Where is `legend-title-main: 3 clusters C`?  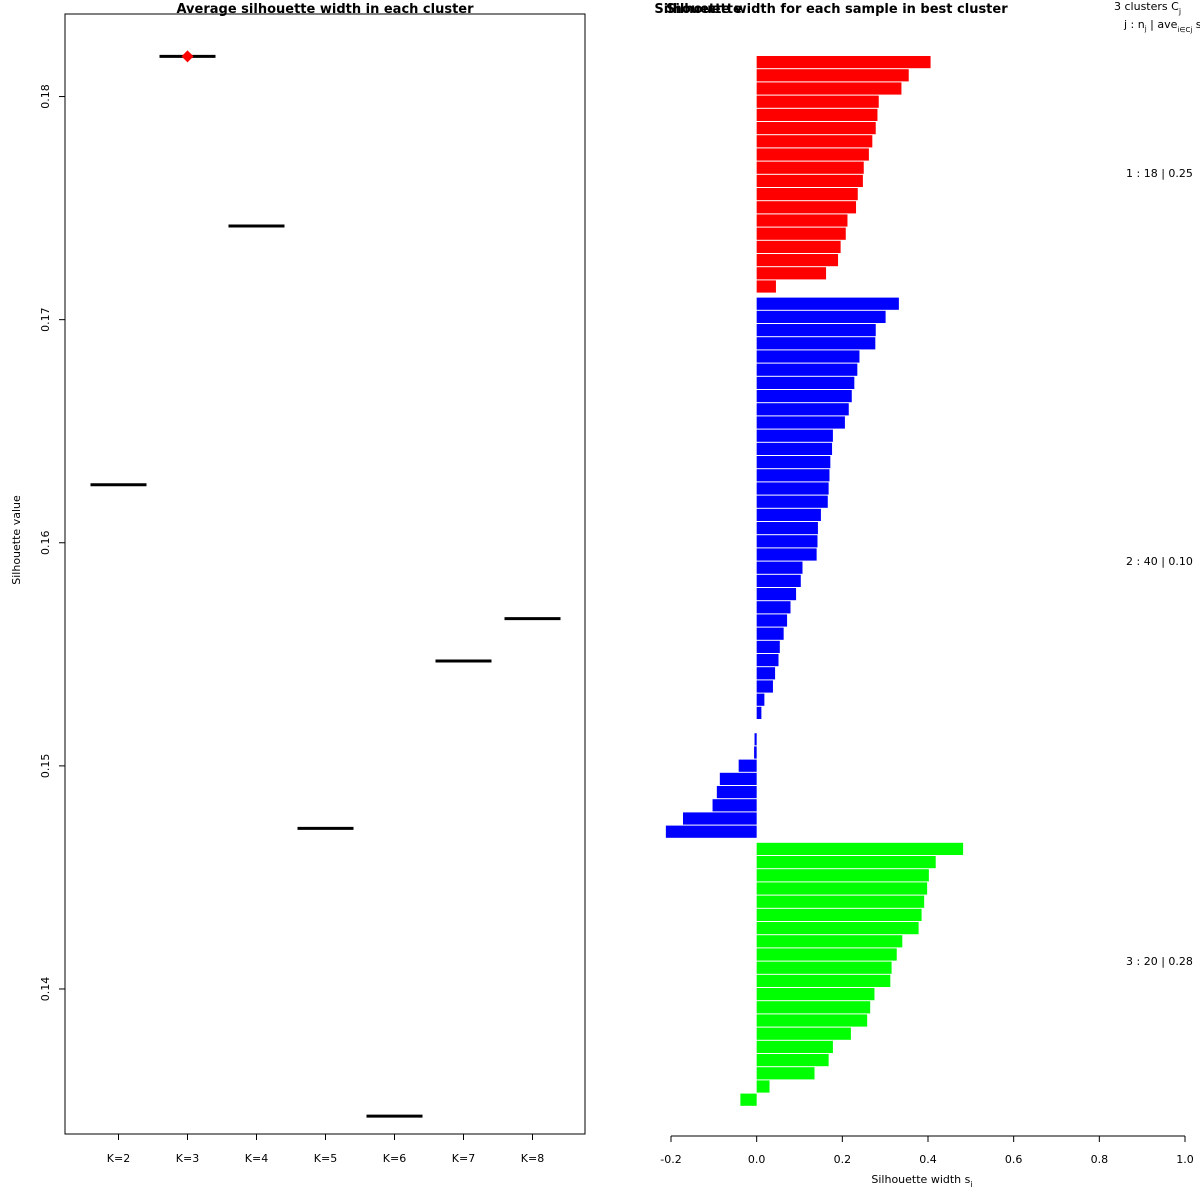
legend-title-main: 3 clusters C is located at coordinates (1146, 6).